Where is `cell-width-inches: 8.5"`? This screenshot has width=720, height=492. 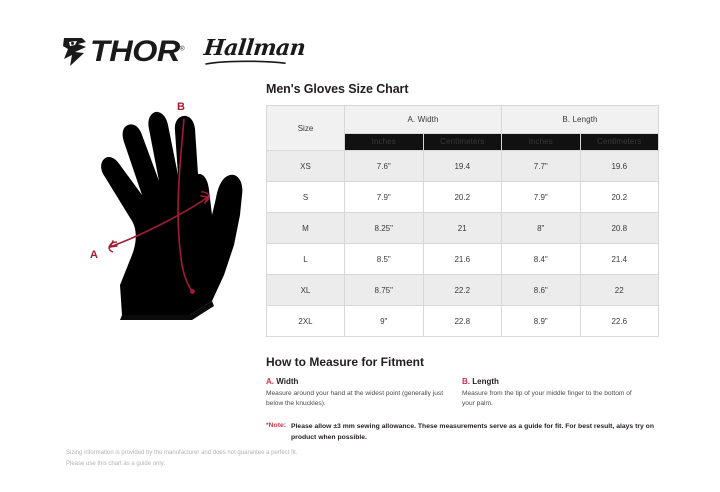 cell-width-inches: 8.5" is located at coordinates (384, 259).